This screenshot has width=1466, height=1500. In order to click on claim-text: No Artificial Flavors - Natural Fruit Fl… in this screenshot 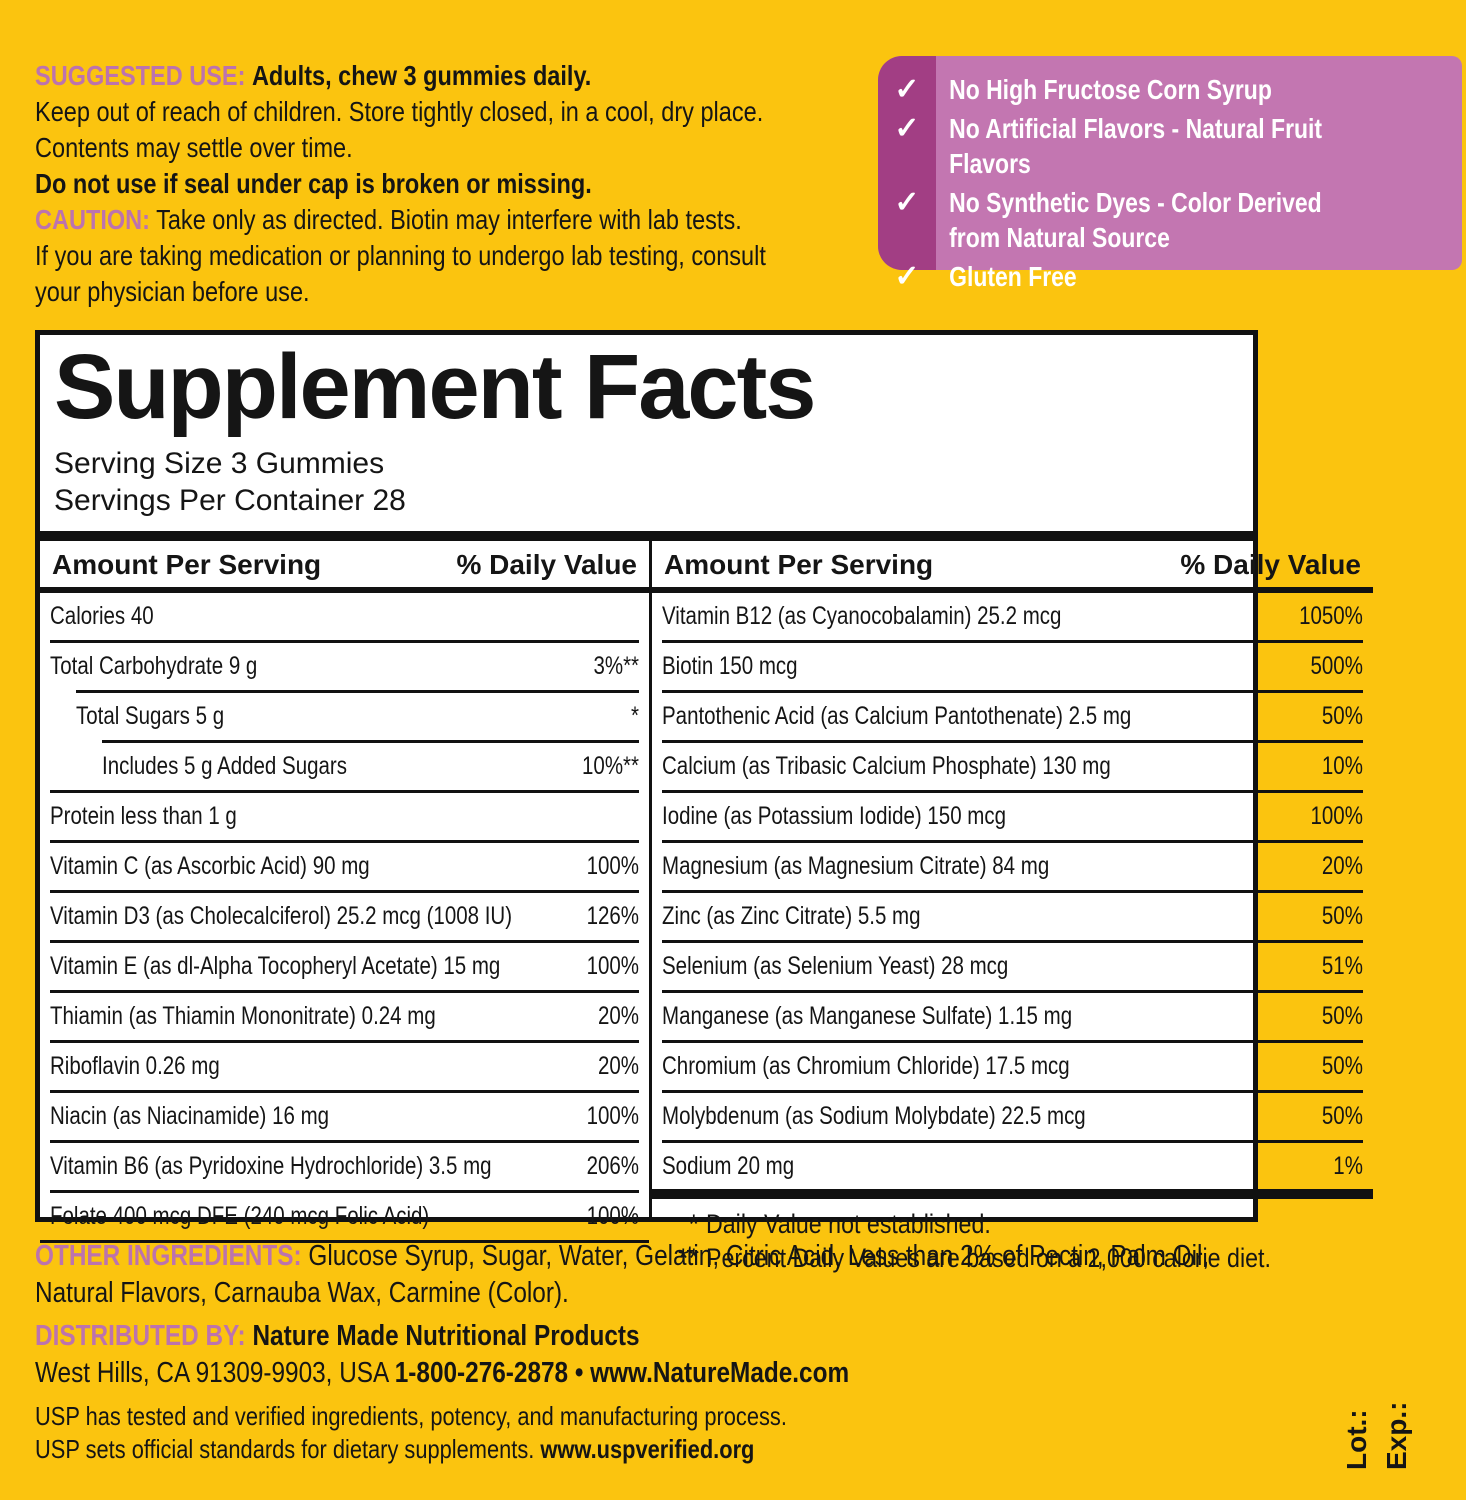, I will do `click(1136, 146)`.